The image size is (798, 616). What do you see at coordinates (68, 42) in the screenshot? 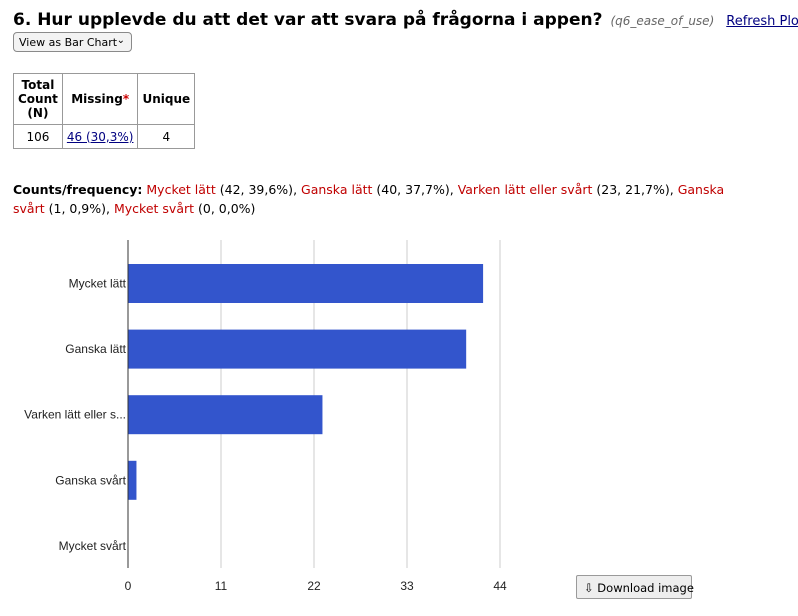
I see `view-type-value: View as Bar Chart` at bounding box center [68, 42].